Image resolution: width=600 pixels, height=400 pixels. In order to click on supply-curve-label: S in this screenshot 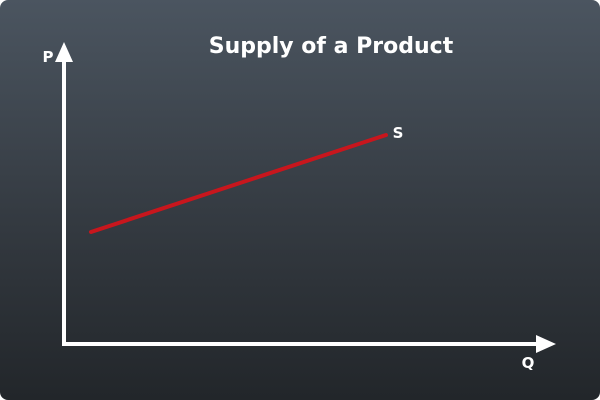, I will do `click(398, 133)`.